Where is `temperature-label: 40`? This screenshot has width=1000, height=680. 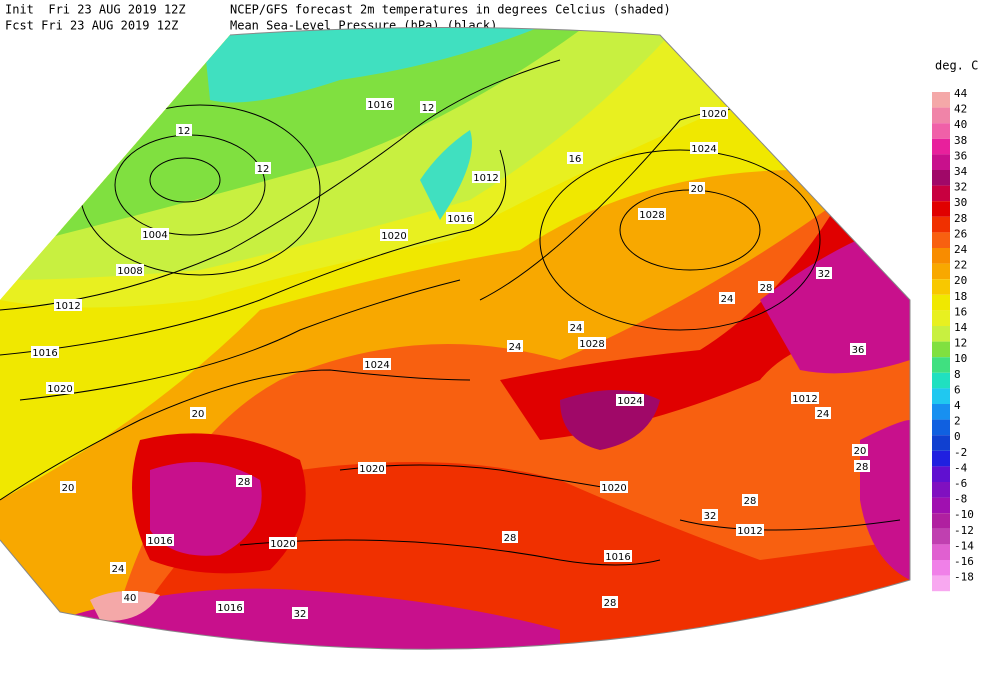
temperature-label: 40 is located at coordinates (130, 598).